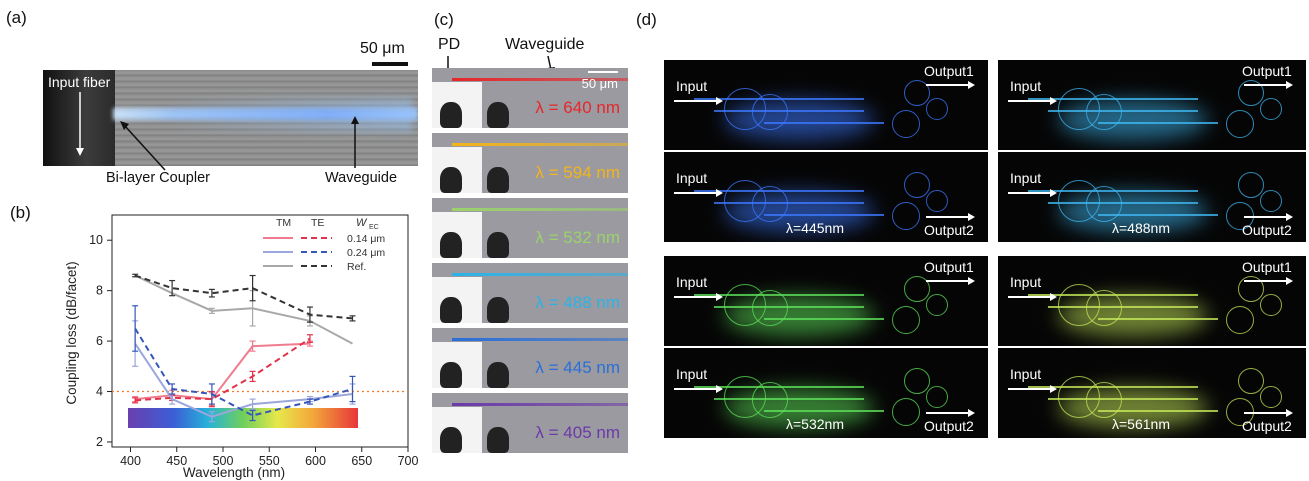 The height and width of the screenshot is (481, 1309). Describe the element at coordinates (71, 332) in the screenshot. I see `y-axis-label: Coupling loss (dB/facet)` at that location.